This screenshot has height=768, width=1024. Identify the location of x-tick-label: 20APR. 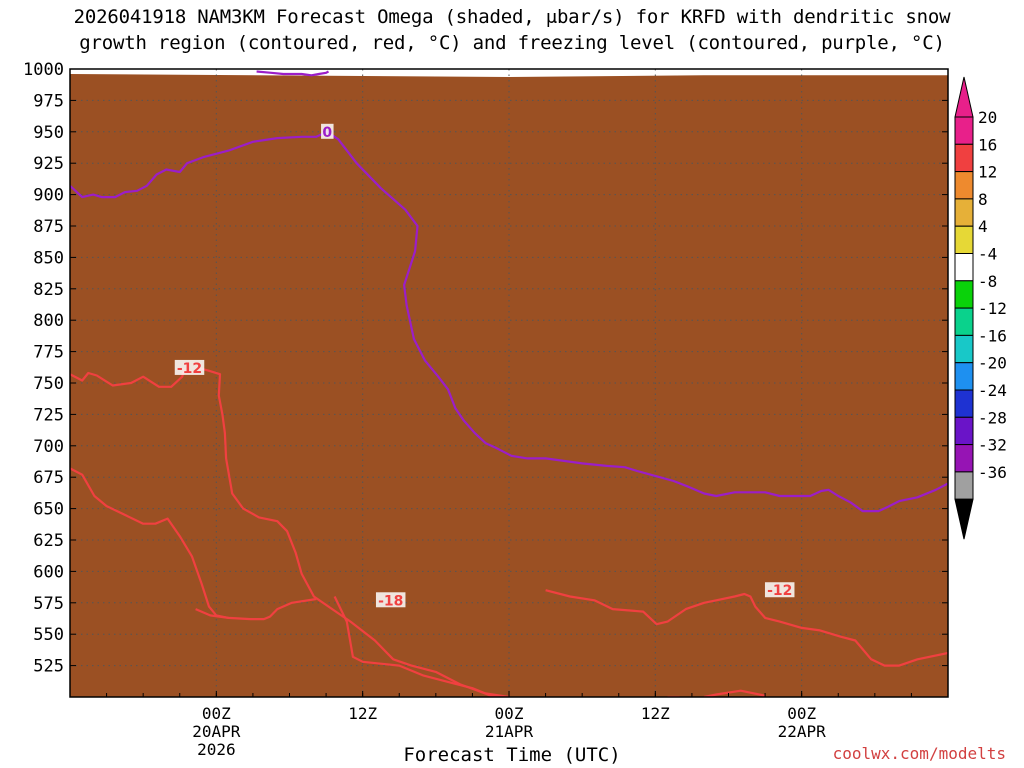
(216, 731).